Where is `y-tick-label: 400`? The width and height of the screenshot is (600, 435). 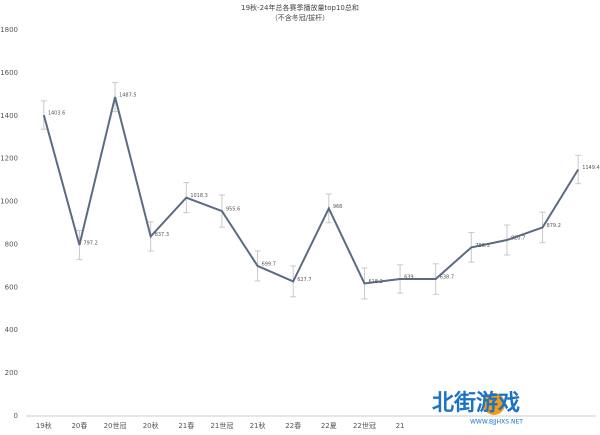 y-tick-label: 400 is located at coordinates (11, 330).